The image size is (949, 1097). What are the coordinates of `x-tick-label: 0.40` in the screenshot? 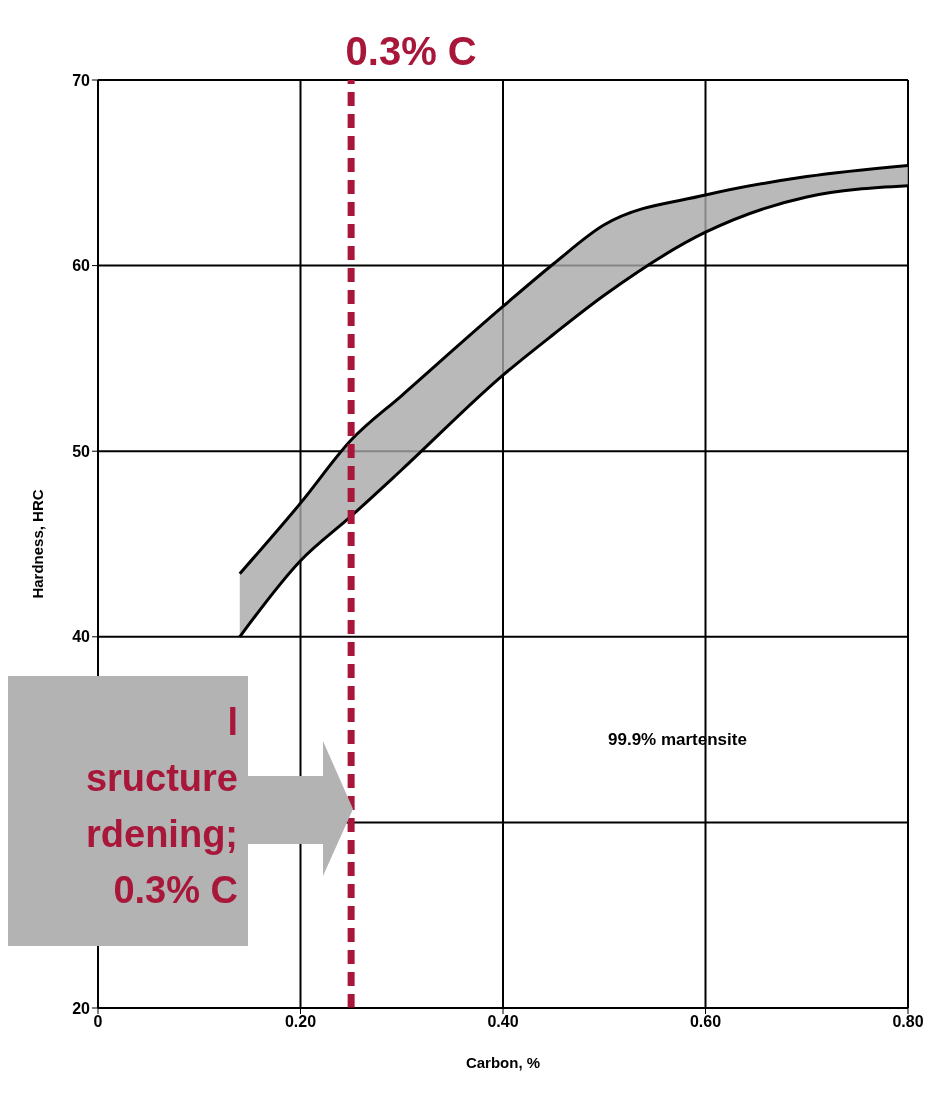 It's located at (503, 1022).